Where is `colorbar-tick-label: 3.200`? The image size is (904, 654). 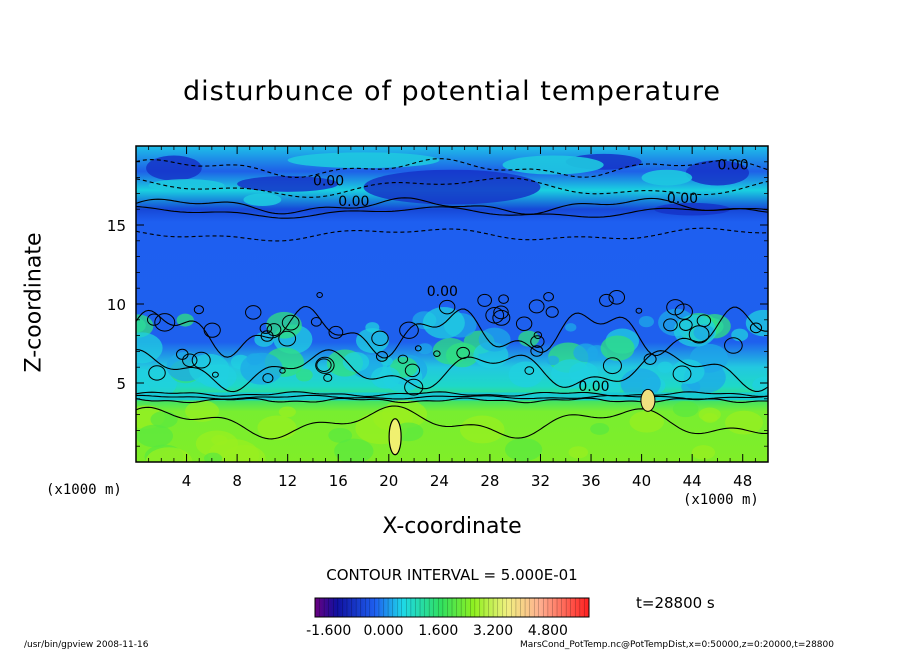
colorbar-tick-label: 3.200 is located at coordinates (493, 631).